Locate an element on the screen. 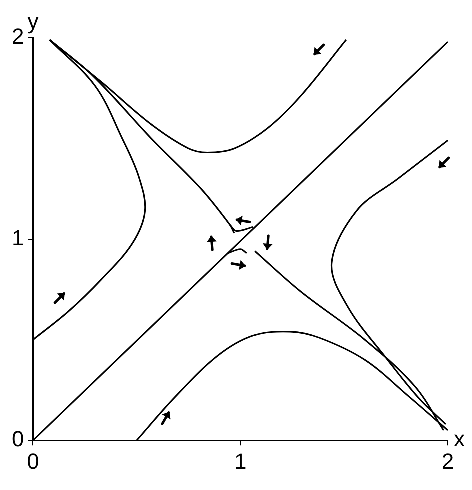 The image size is (472, 490). x-axis-title: x is located at coordinates (459, 439).